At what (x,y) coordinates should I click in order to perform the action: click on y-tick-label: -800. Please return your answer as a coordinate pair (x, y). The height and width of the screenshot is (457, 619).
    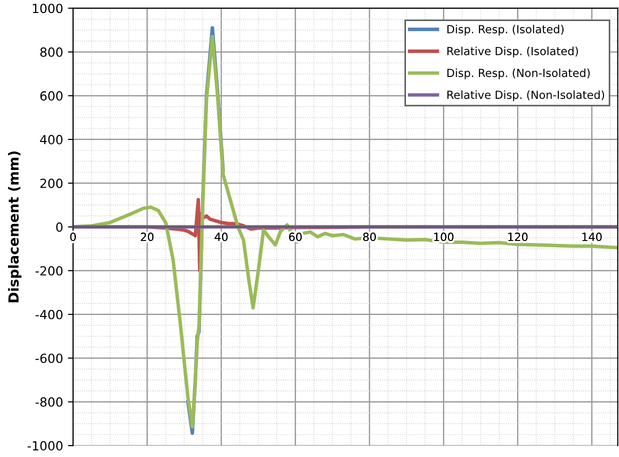
    Looking at the image, I should click on (49, 402).